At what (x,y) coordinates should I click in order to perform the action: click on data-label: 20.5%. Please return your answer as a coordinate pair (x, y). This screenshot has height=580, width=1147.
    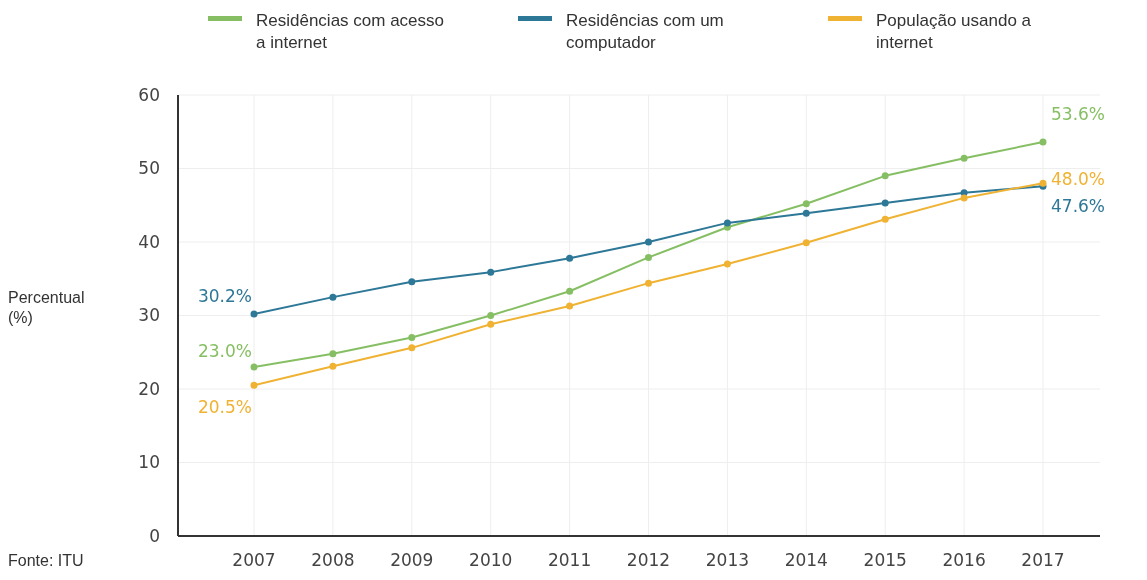
    Looking at the image, I should click on (224, 407).